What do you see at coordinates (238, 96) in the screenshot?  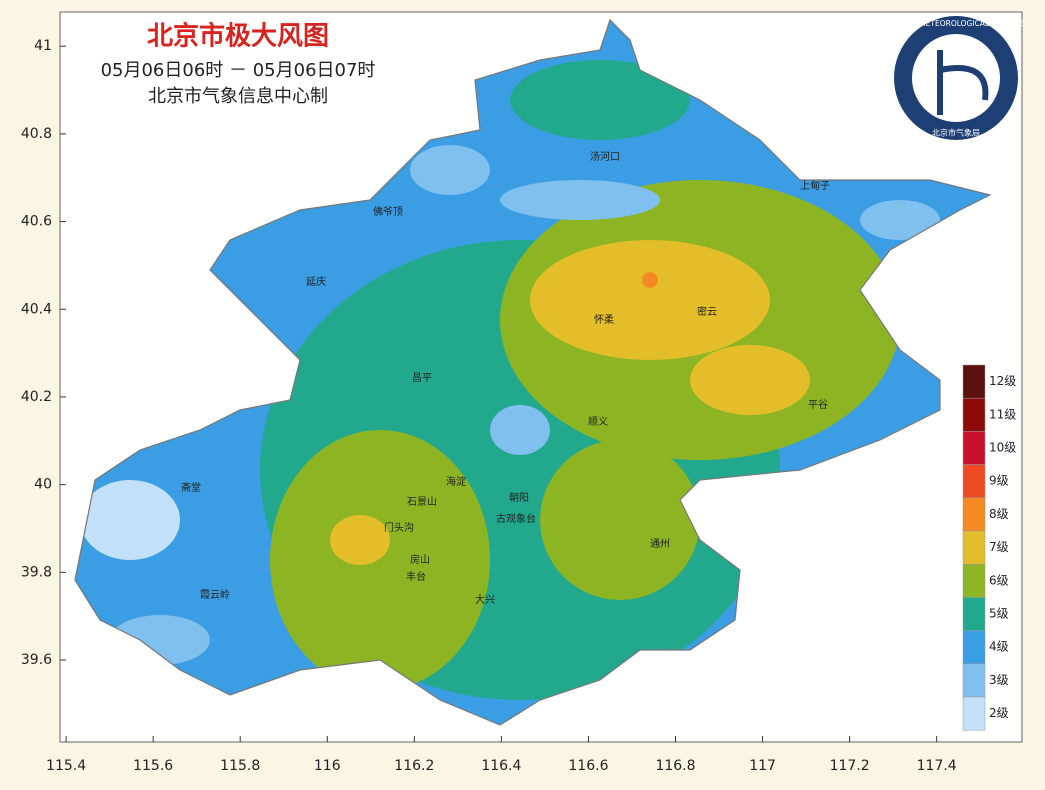 I see `credit: 北京市气象信息中心制` at bounding box center [238, 96].